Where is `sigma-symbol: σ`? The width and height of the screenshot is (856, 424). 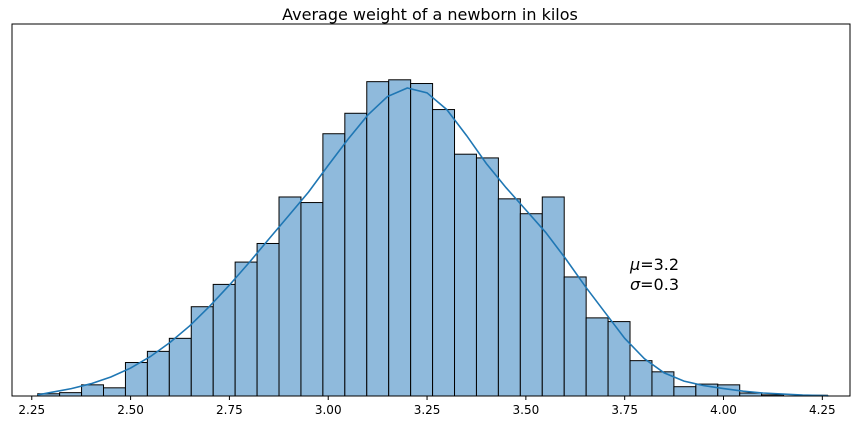 sigma-symbol: σ is located at coordinates (635, 284).